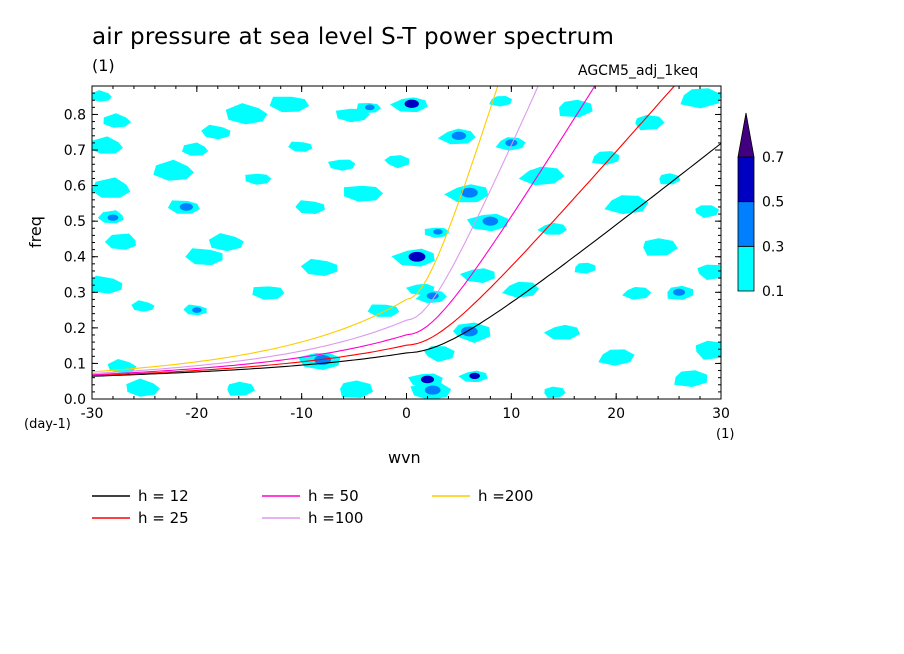 This screenshot has height=654, width=904. What do you see at coordinates (75, 293) in the screenshot?
I see `y-tick-label: 0.3` at bounding box center [75, 293].